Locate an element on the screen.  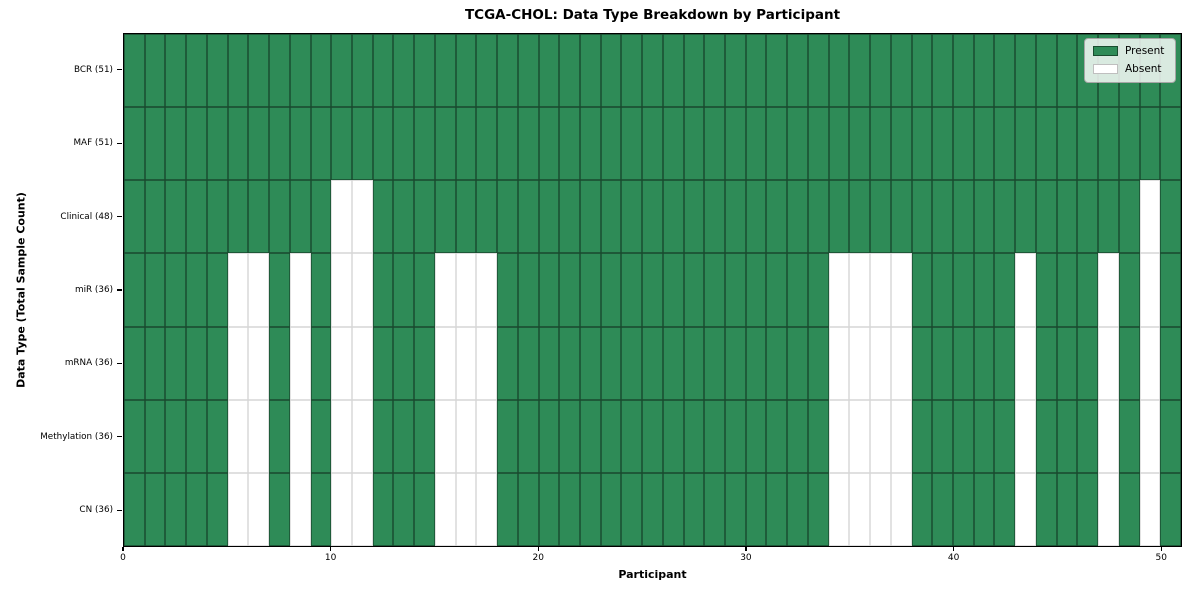
x-tick-label: 40 is located at coordinates (953, 558).